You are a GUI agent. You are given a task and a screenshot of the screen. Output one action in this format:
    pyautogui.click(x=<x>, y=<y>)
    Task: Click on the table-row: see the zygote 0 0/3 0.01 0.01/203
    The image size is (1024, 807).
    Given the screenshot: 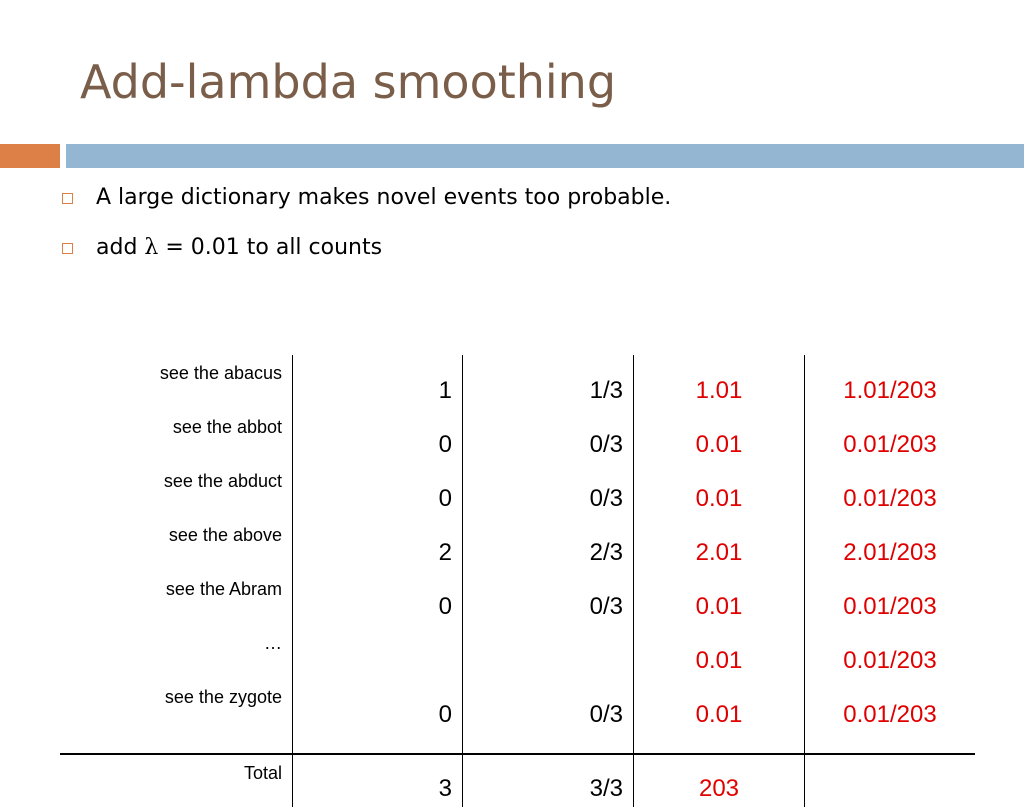 What is the action you would take?
    pyautogui.click(x=517, y=706)
    